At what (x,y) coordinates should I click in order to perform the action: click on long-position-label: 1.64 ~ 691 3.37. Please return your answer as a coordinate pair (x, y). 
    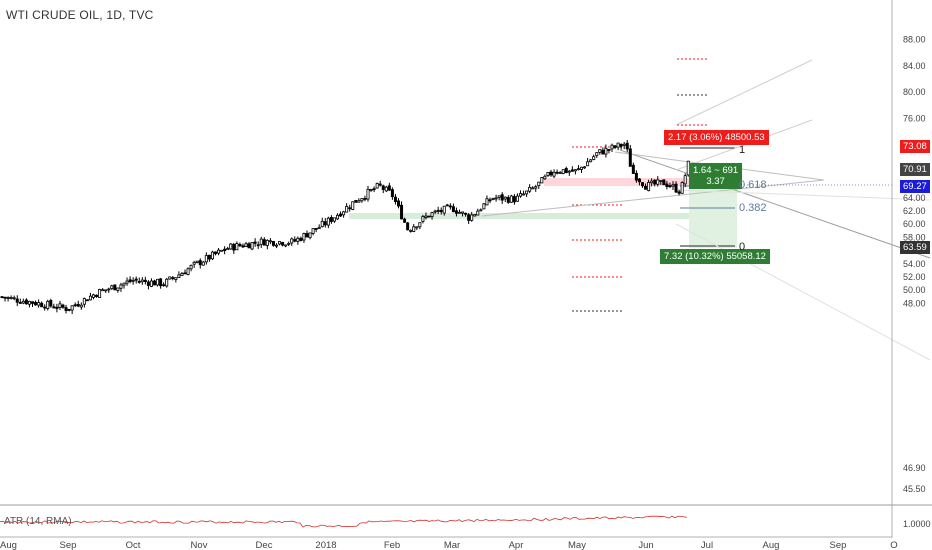
    Looking at the image, I should click on (716, 176).